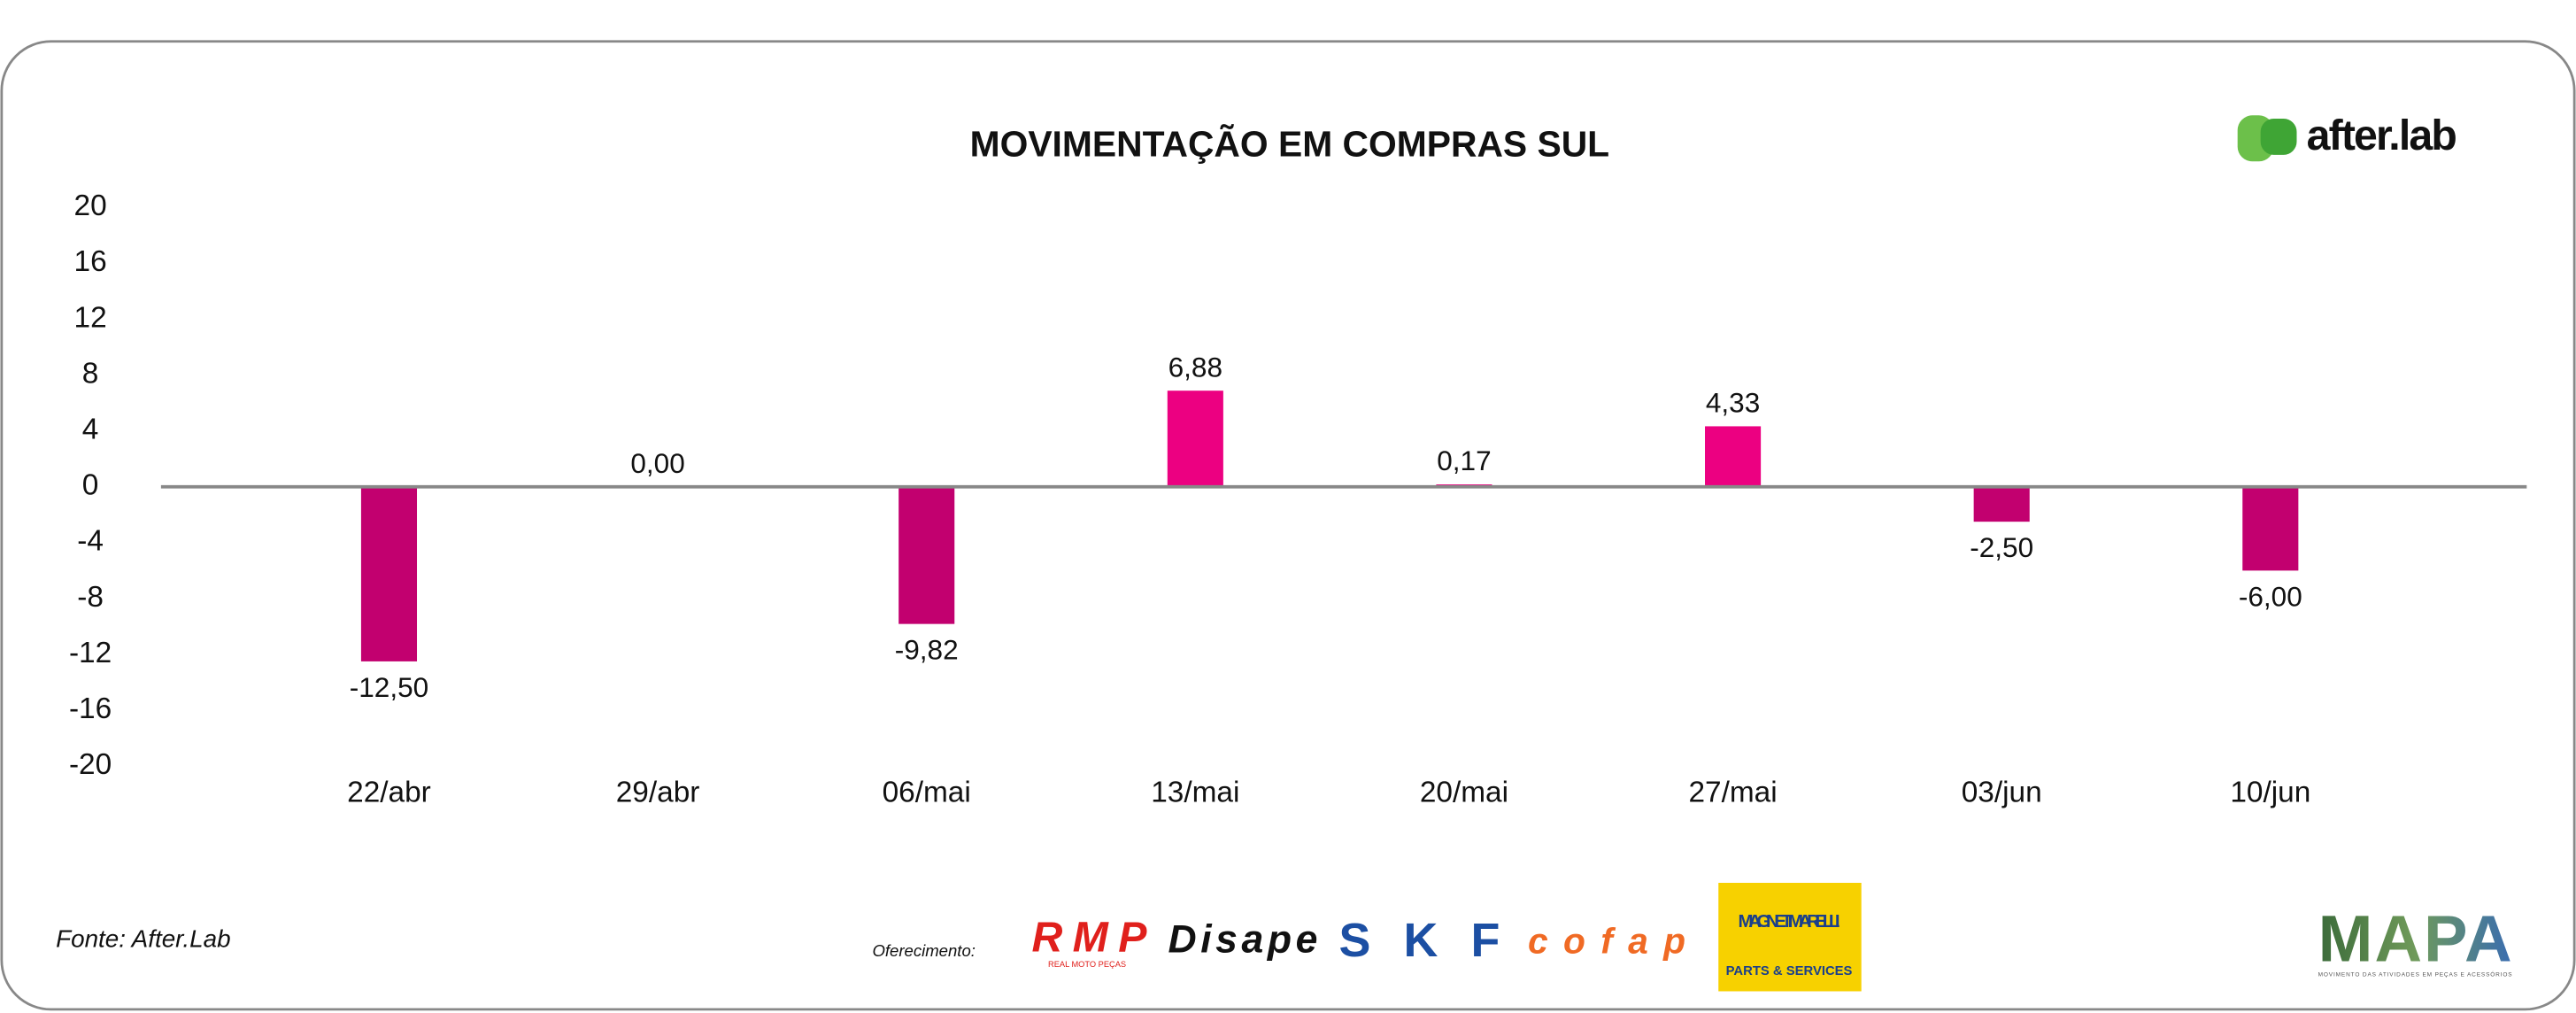 This screenshot has width=2576, height=1013. I want to click on value-label: -2,50, so click(2001, 547).